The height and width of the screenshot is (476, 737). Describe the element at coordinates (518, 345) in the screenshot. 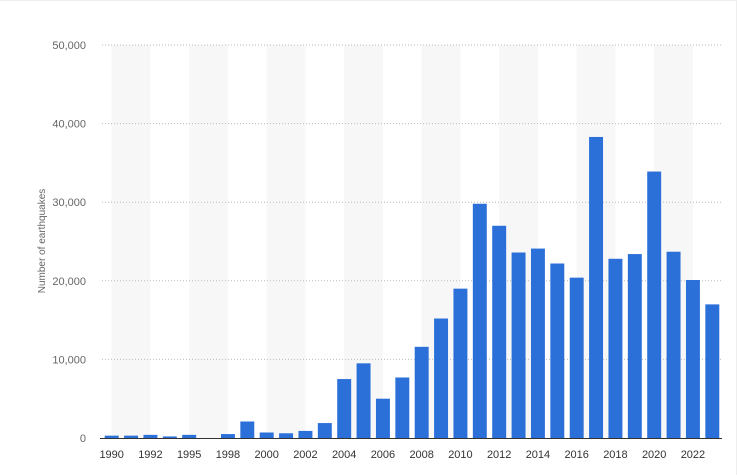

I see `bar-2013` at that location.